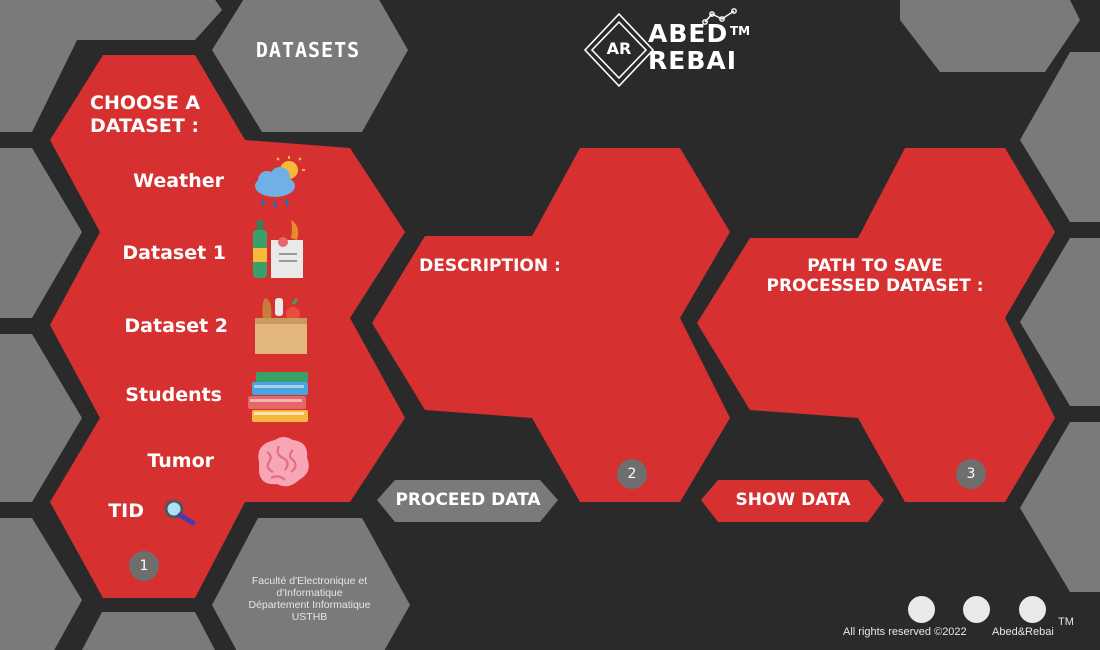  I want to click on faculty-line3: Département Informatique, so click(309, 605).